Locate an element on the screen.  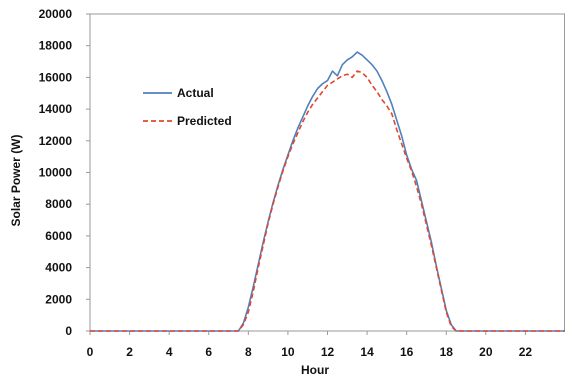
x-tick-label: 4 is located at coordinates (169, 352).